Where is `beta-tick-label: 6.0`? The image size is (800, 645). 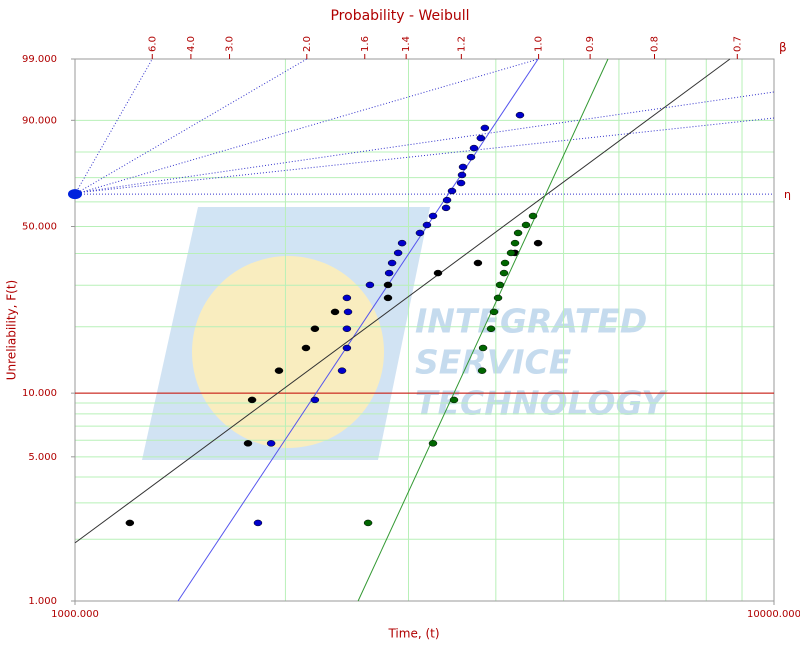 beta-tick-label: 6.0 is located at coordinates (152, 44).